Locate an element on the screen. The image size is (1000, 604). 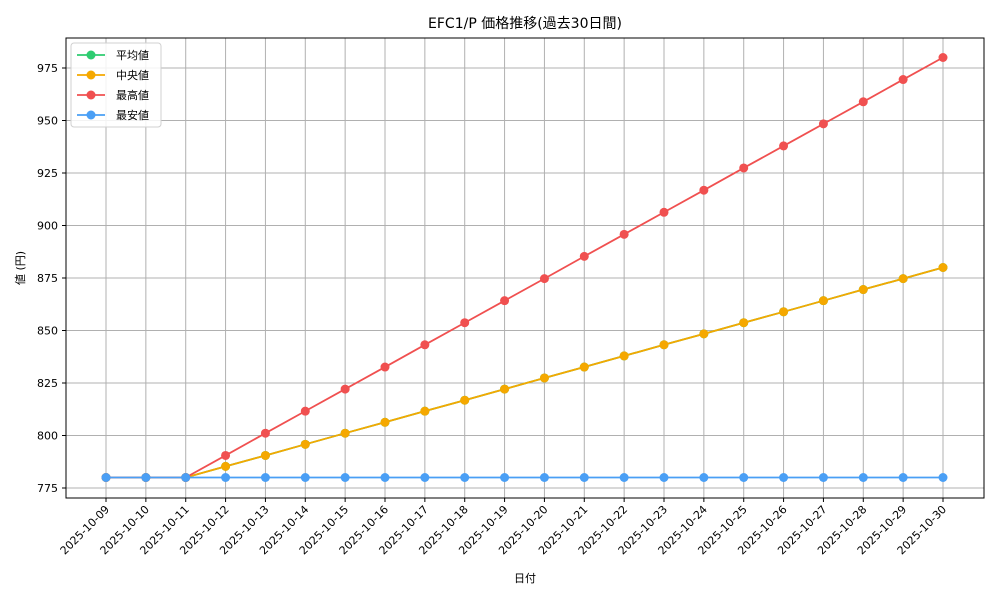
y-axis-label: 値 (円) is located at coordinates (20, 268).